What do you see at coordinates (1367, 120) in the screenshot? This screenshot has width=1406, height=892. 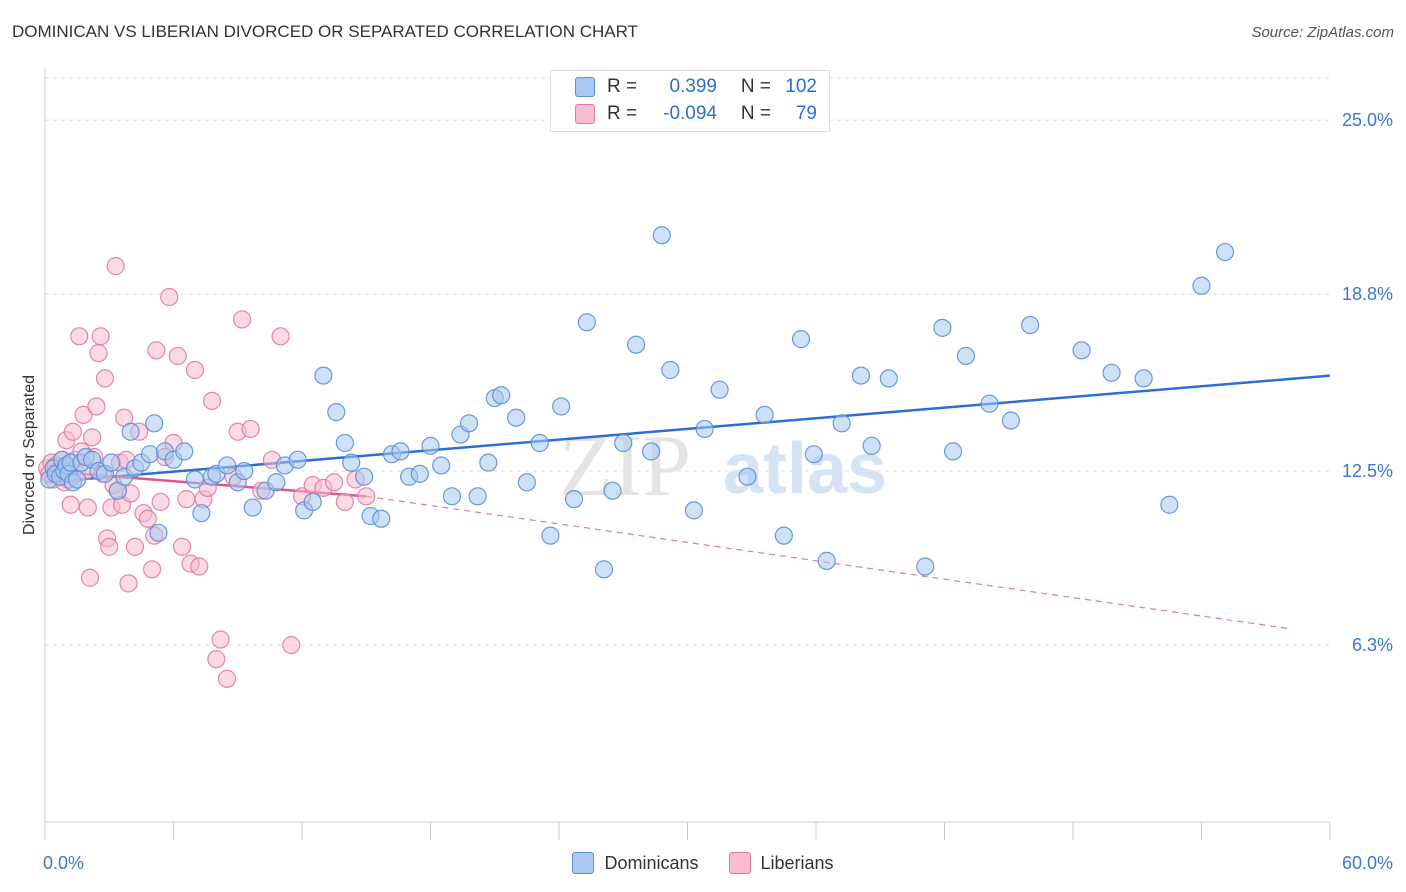 I see `y-tick-label: 25.0%` at bounding box center [1367, 120].